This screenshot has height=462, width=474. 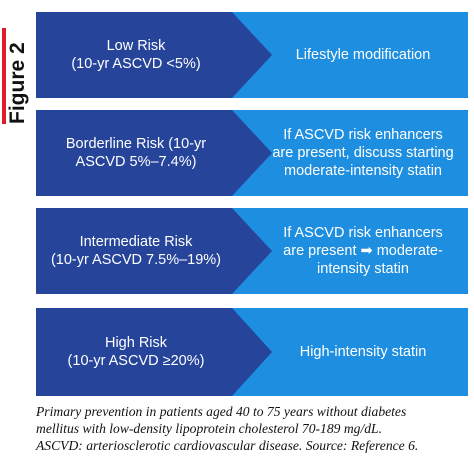 I want to click on risk-row-intermediate-left-box, so click(x=154, y=251).